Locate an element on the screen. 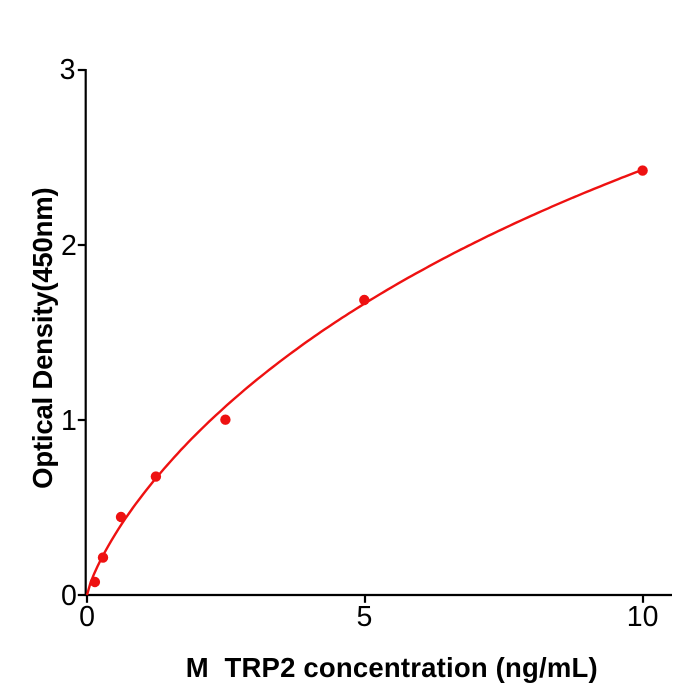  svg-text: 2 is located at coordinates (69, 246).